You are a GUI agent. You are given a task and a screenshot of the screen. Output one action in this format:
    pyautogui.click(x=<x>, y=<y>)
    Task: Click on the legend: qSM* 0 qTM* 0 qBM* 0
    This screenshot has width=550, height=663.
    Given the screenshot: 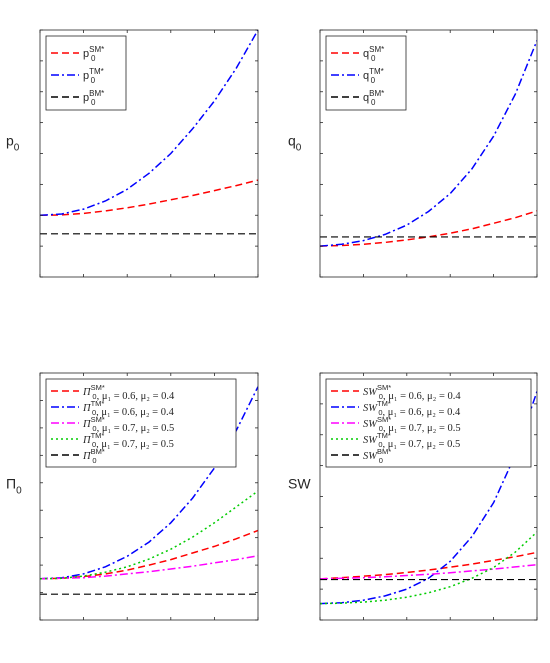 What is the action you would take?
    pyautogui.click(x=366, y=73)
    